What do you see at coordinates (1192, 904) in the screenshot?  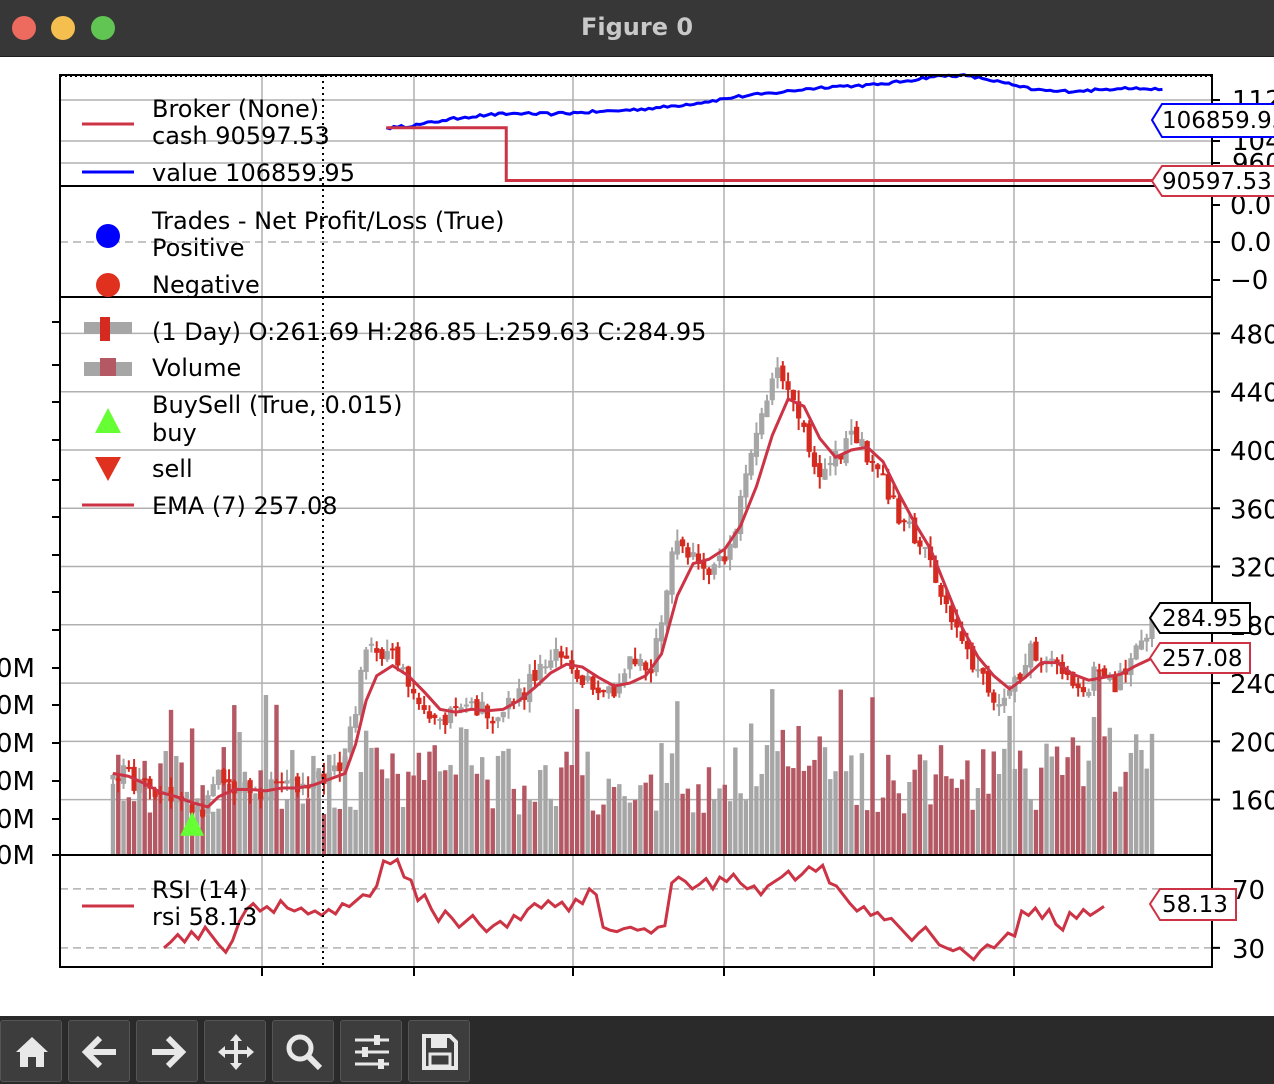 I see `rsi-value-tag: 58.13` at bounding box center [1192, 904].